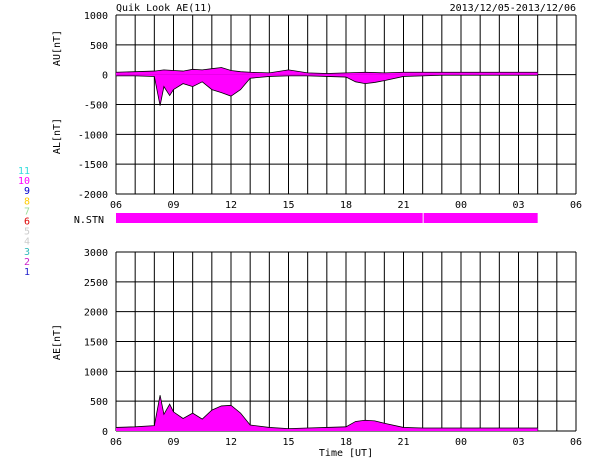 This screenshot has height=460, width=590. What do you see at coordinates (96, 283) in the screenshot?
I see `y-tick-label: 2500` at bounding box center [96, 283].